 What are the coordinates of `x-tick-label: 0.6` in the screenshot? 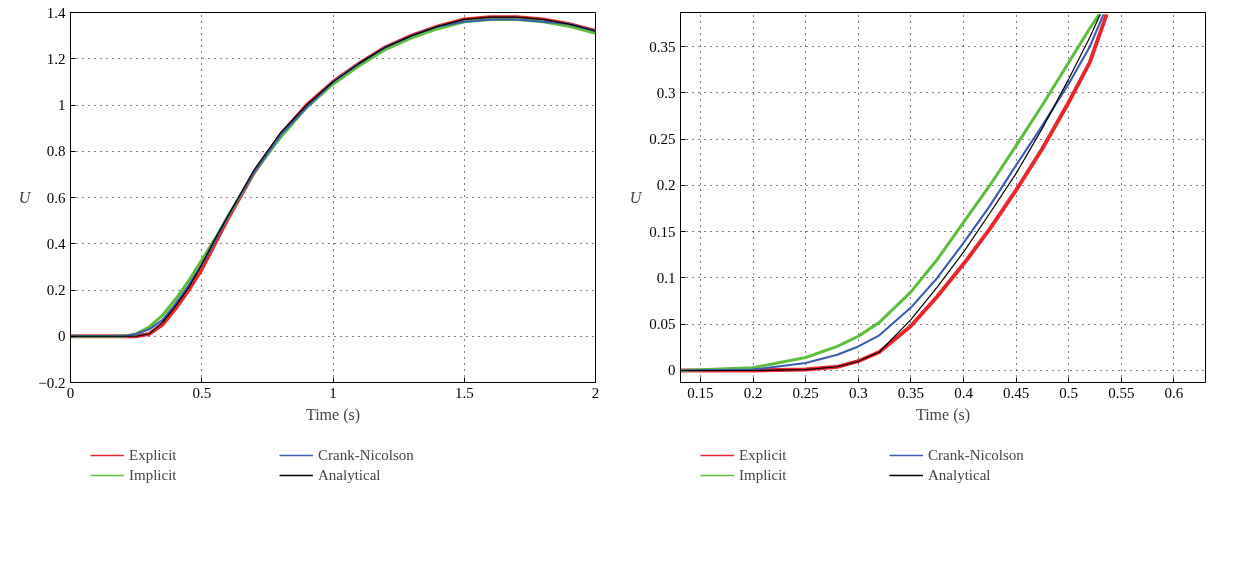 It's located at (1174, 392).